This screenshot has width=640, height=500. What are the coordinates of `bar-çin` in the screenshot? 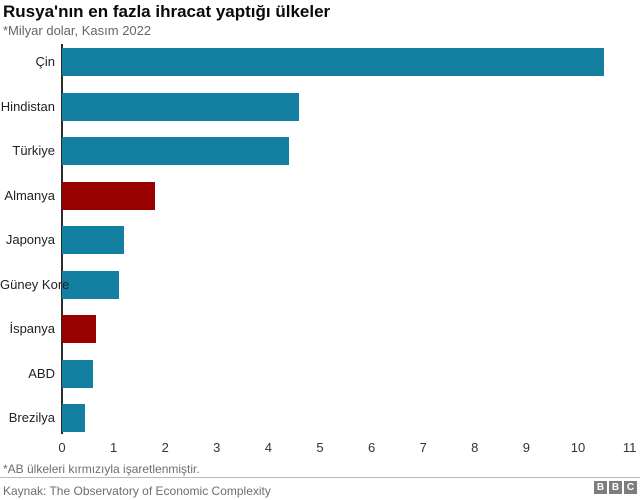 It's located at (333, 62).